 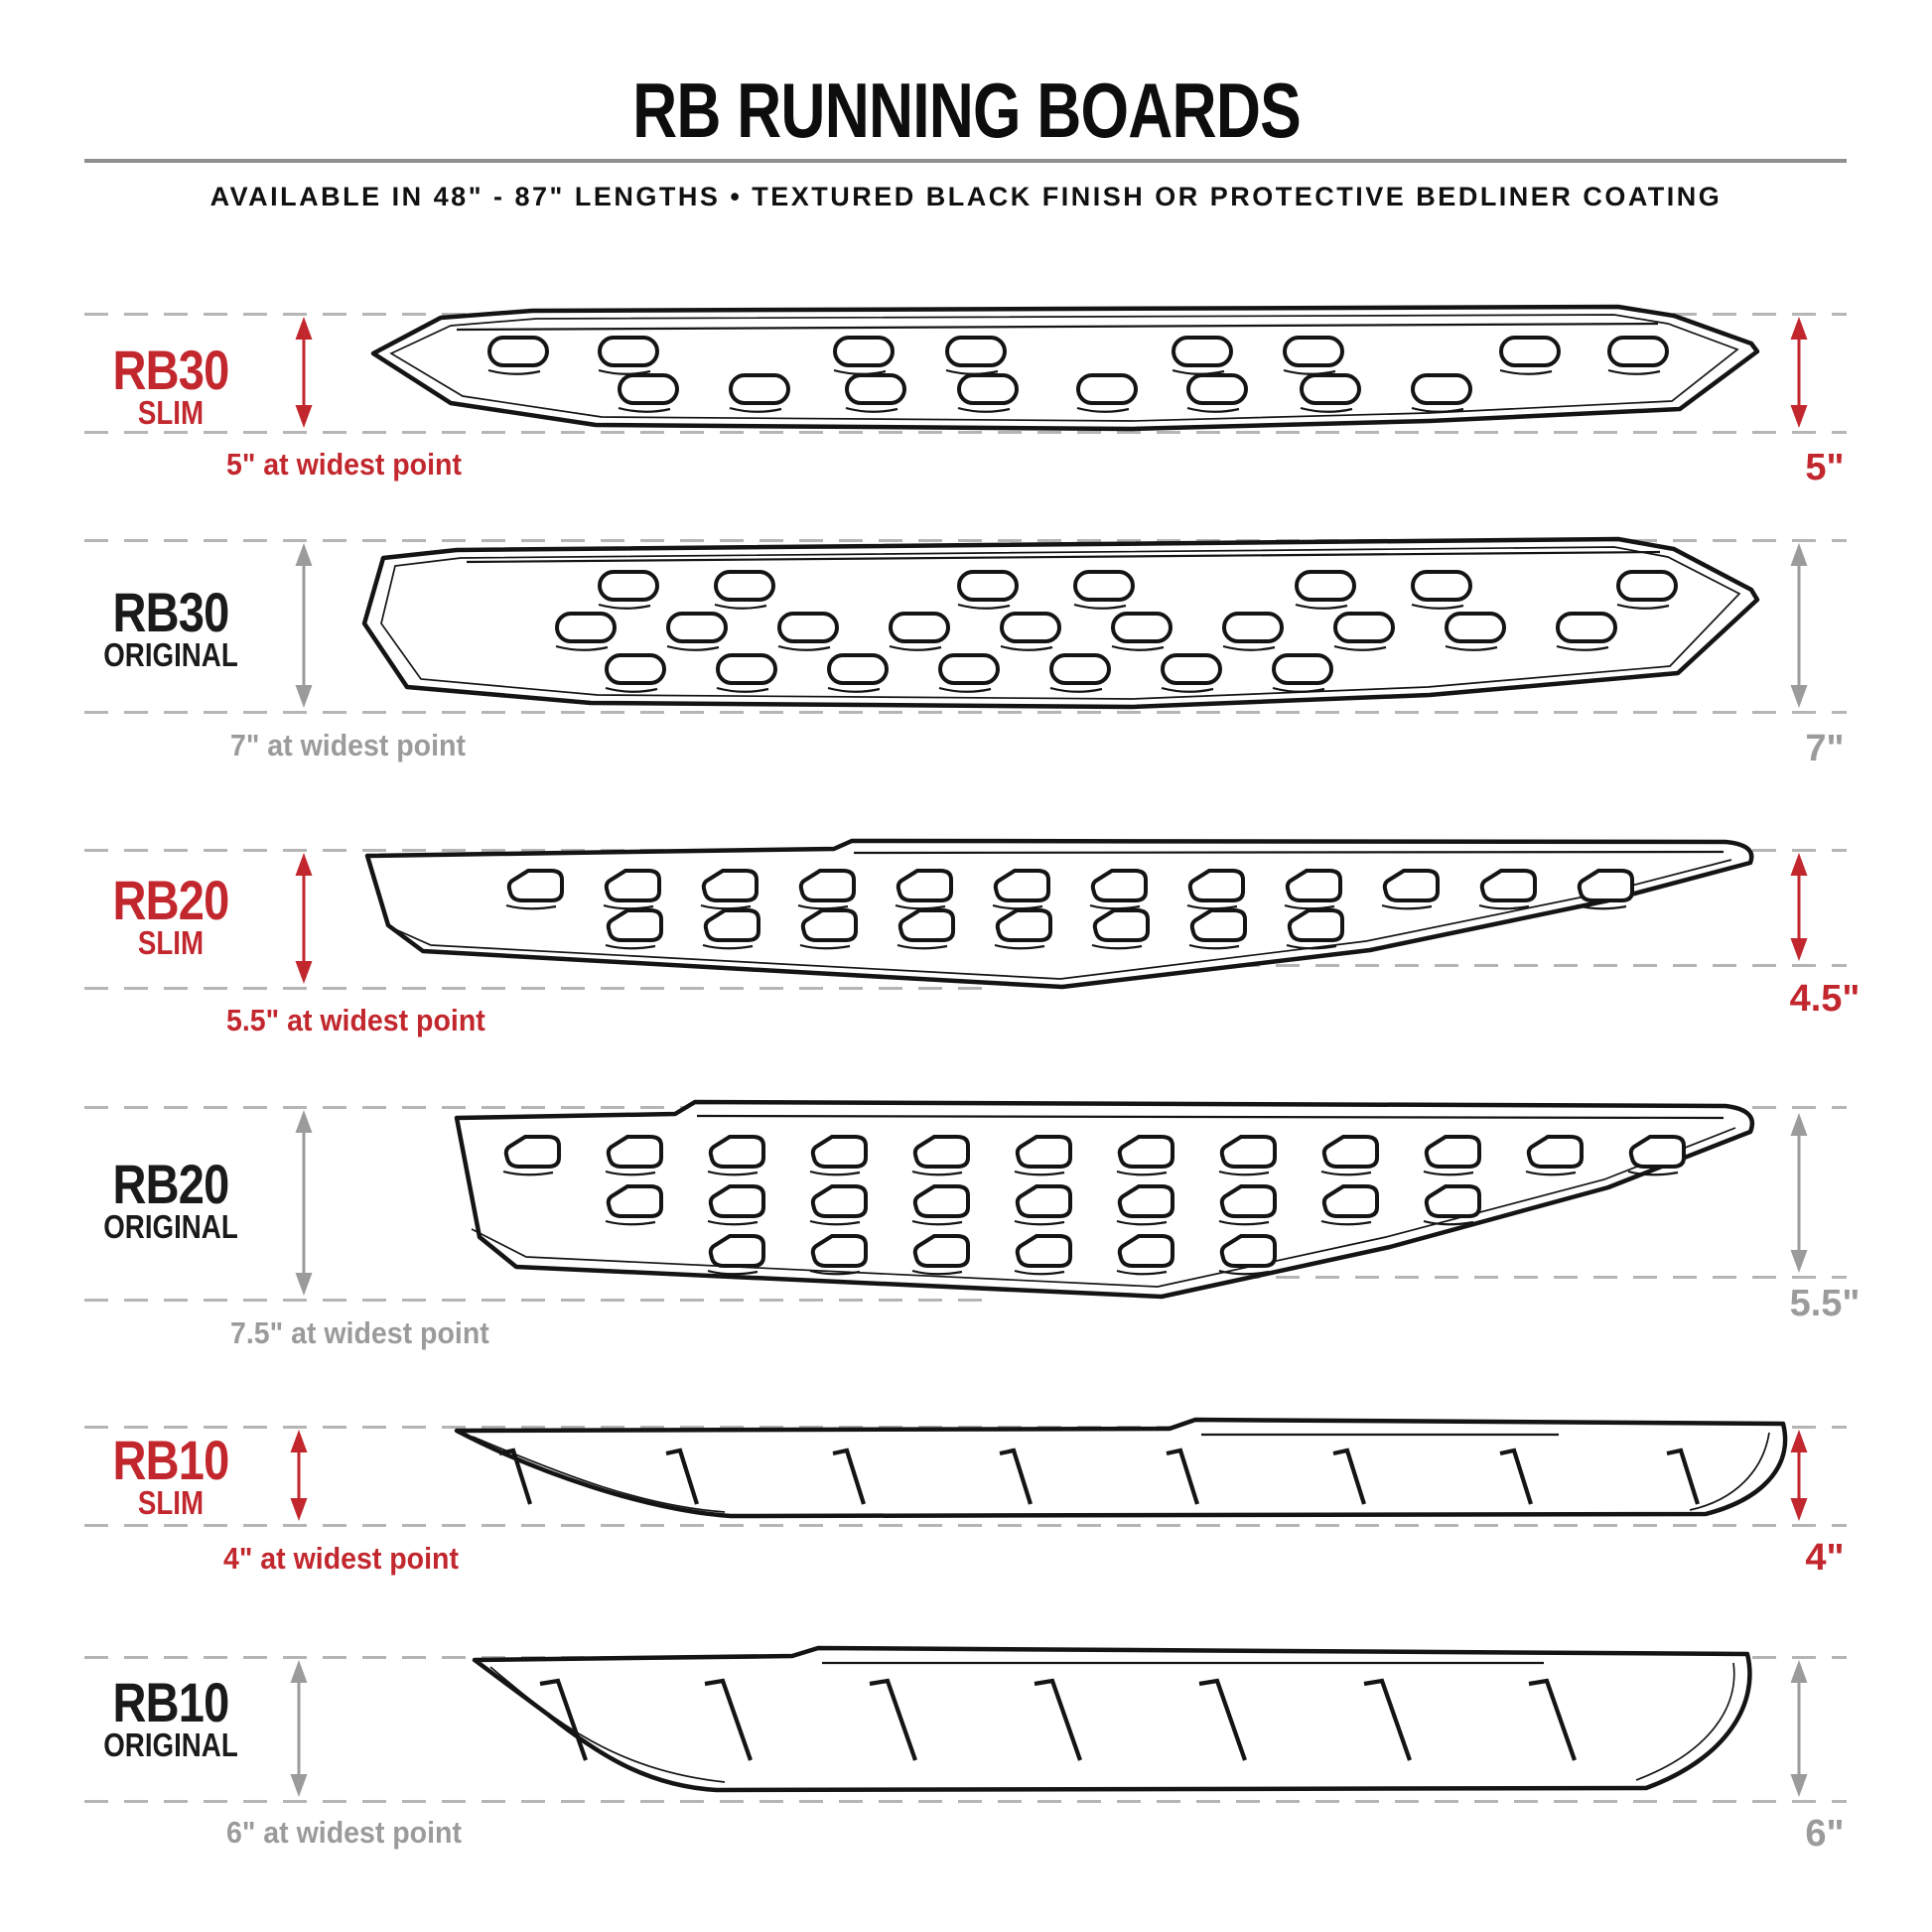 I want to click on row-label-rb10-original: RB10 ORIGINAL, so click(x=171, y=1717).